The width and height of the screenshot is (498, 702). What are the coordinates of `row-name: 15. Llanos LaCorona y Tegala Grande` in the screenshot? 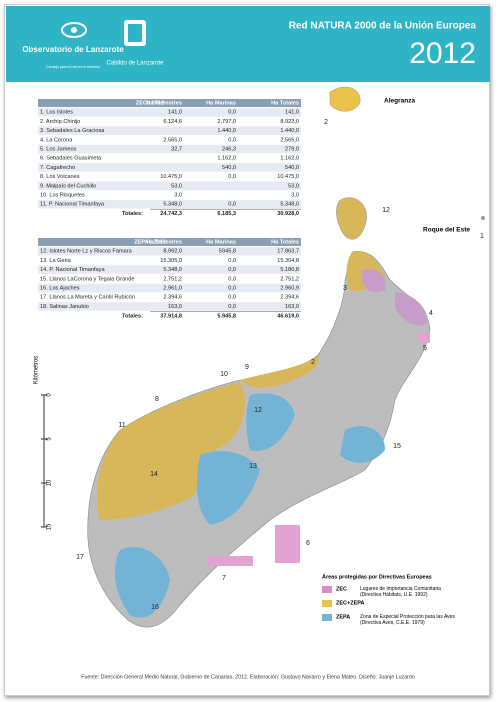 It's located at (87, 279).